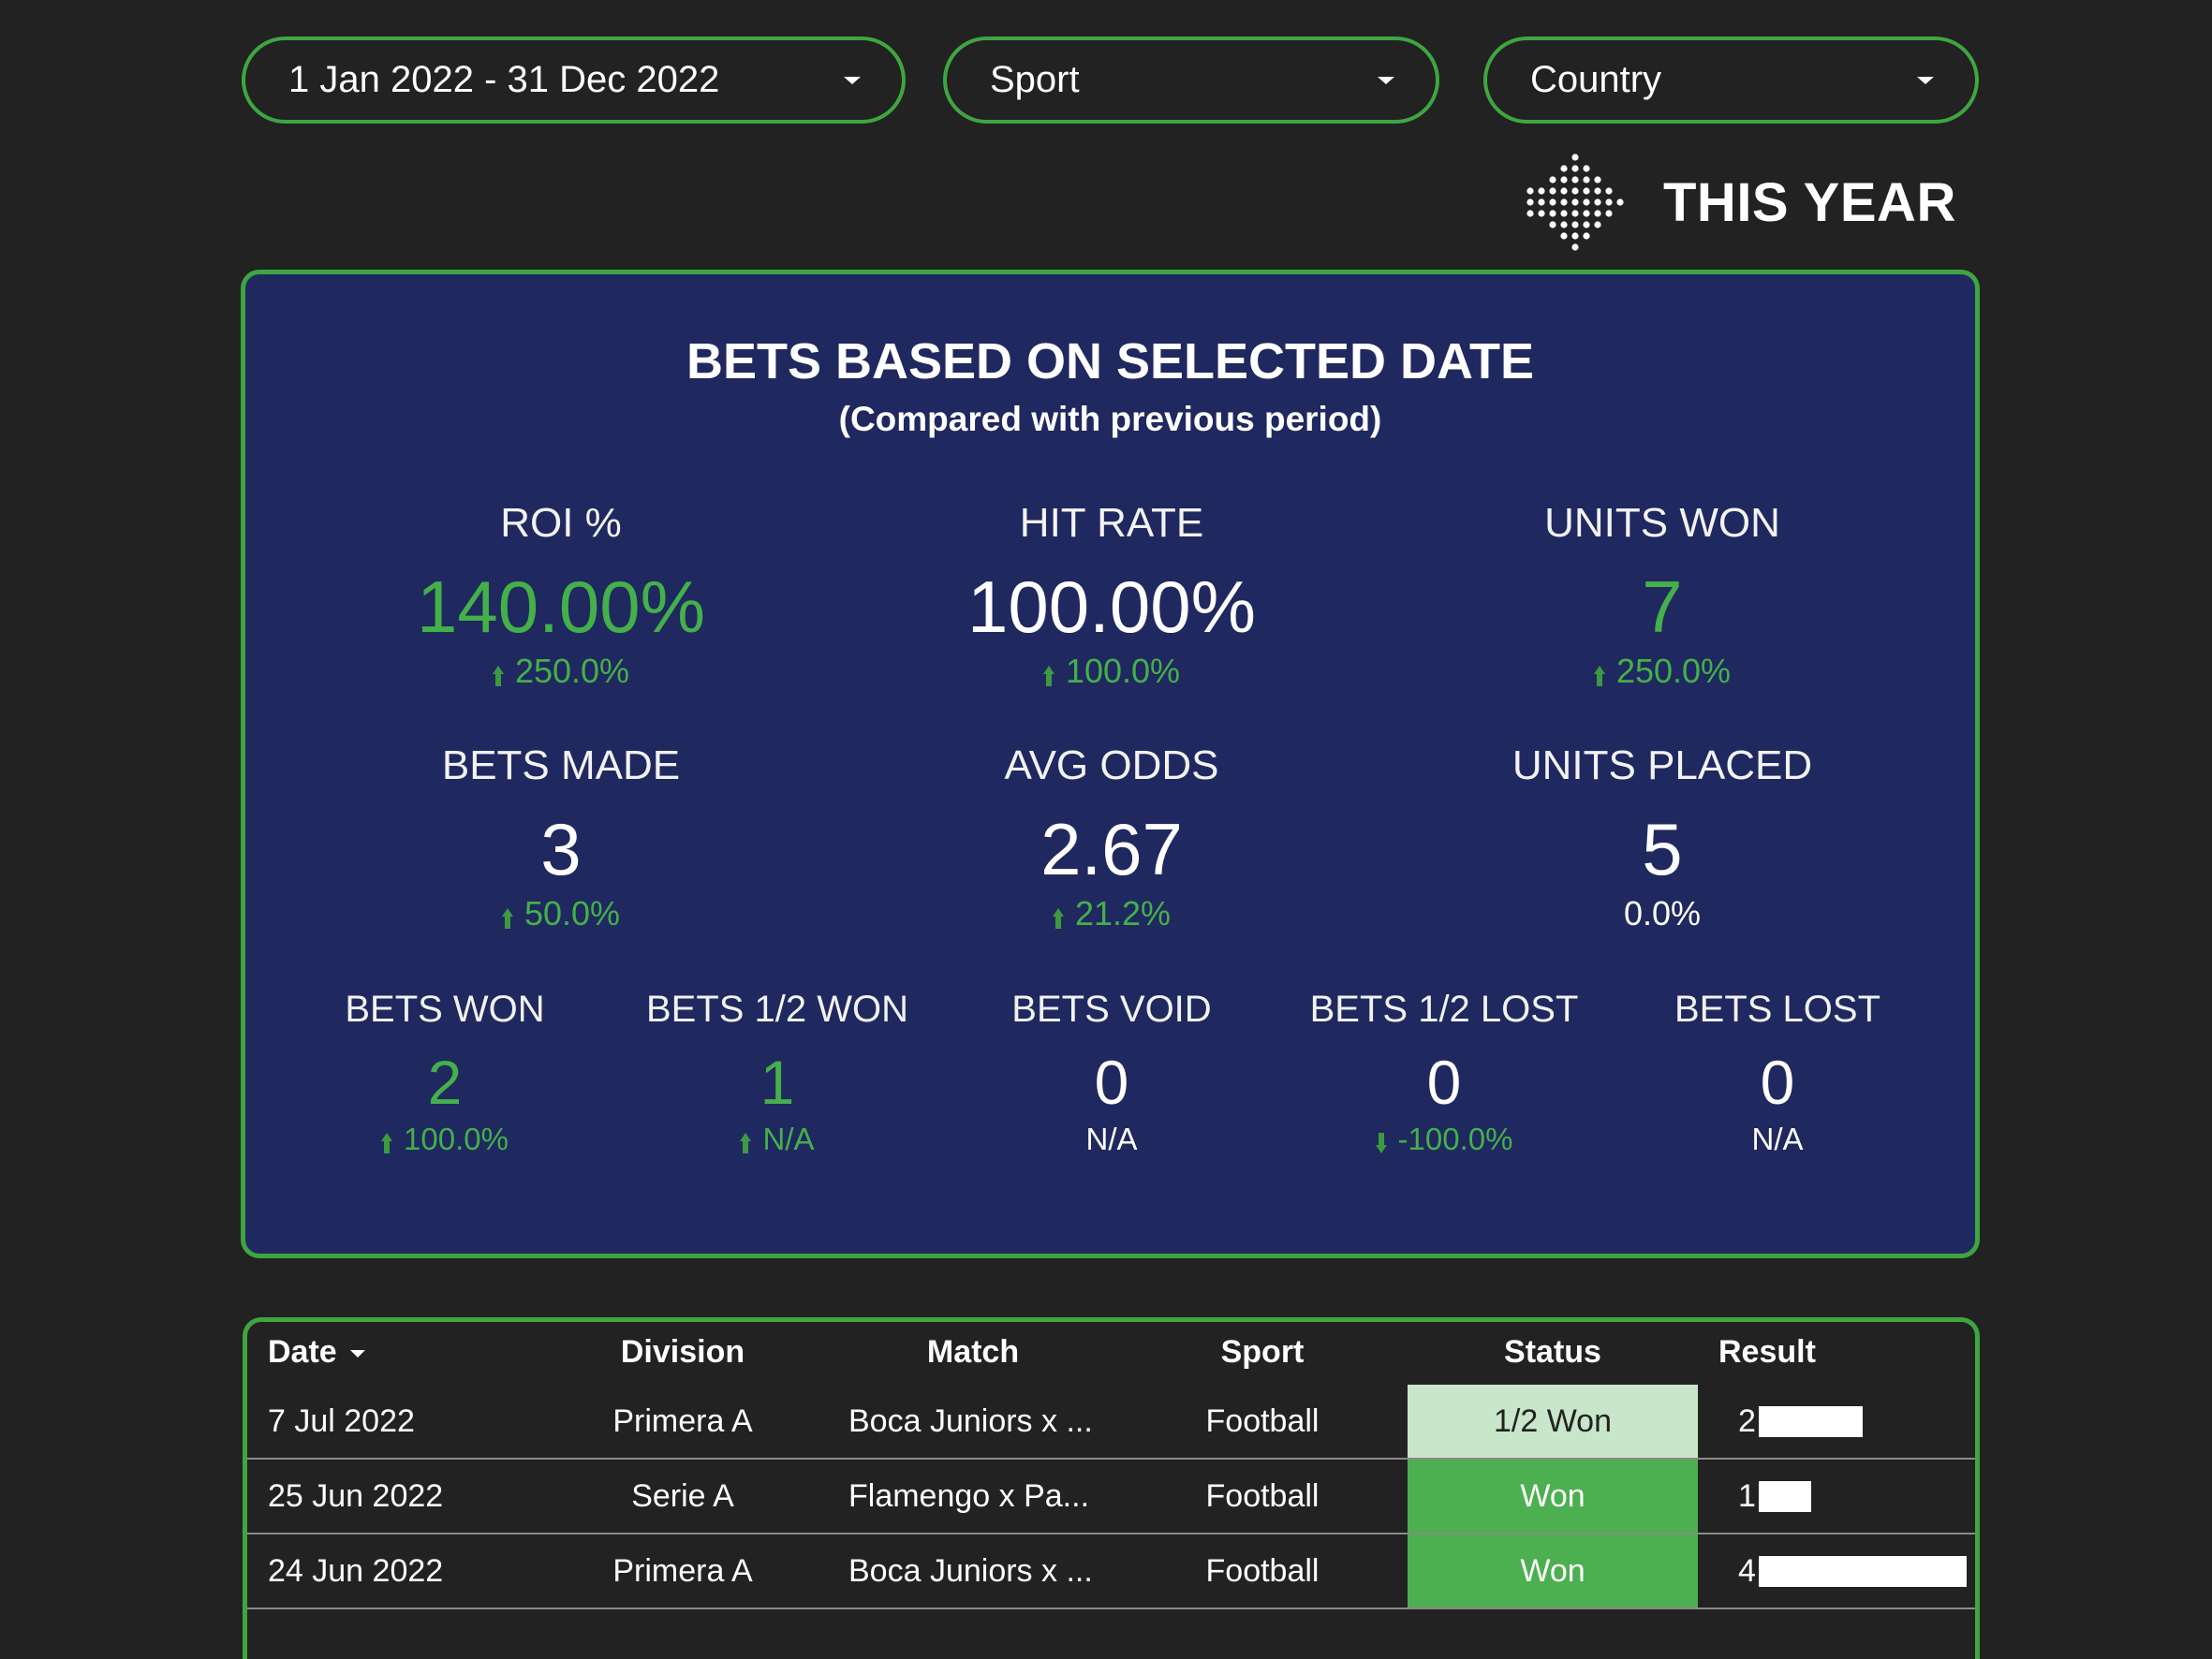 The height and width of the screenshot is (1659, 2212). What do you see at coordinates (445, 1082) in the screenshot?
I see `metric-value: 2` at bounding box center [445, 1082].